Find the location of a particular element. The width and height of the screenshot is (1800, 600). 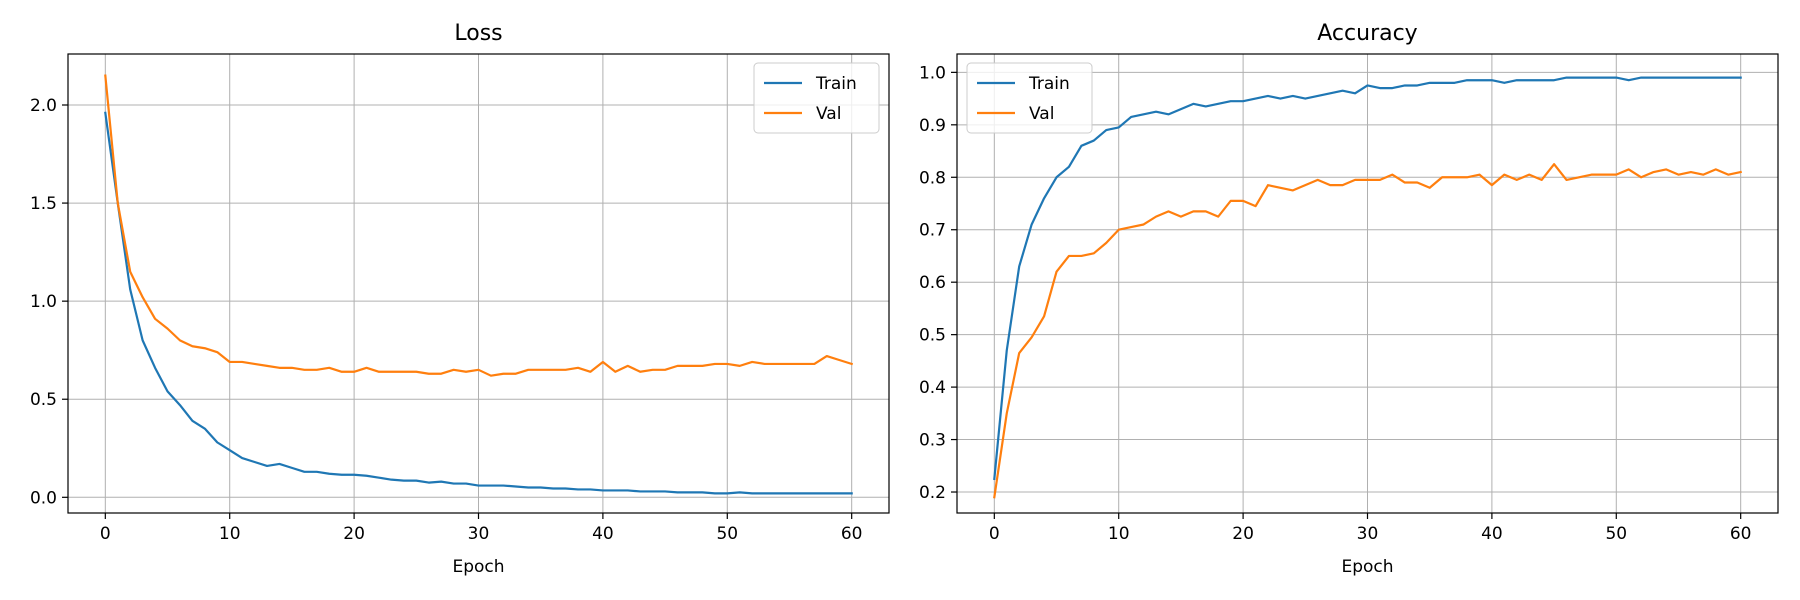

loss-x-tick-label: 30 is located at coordinates (479, 534).